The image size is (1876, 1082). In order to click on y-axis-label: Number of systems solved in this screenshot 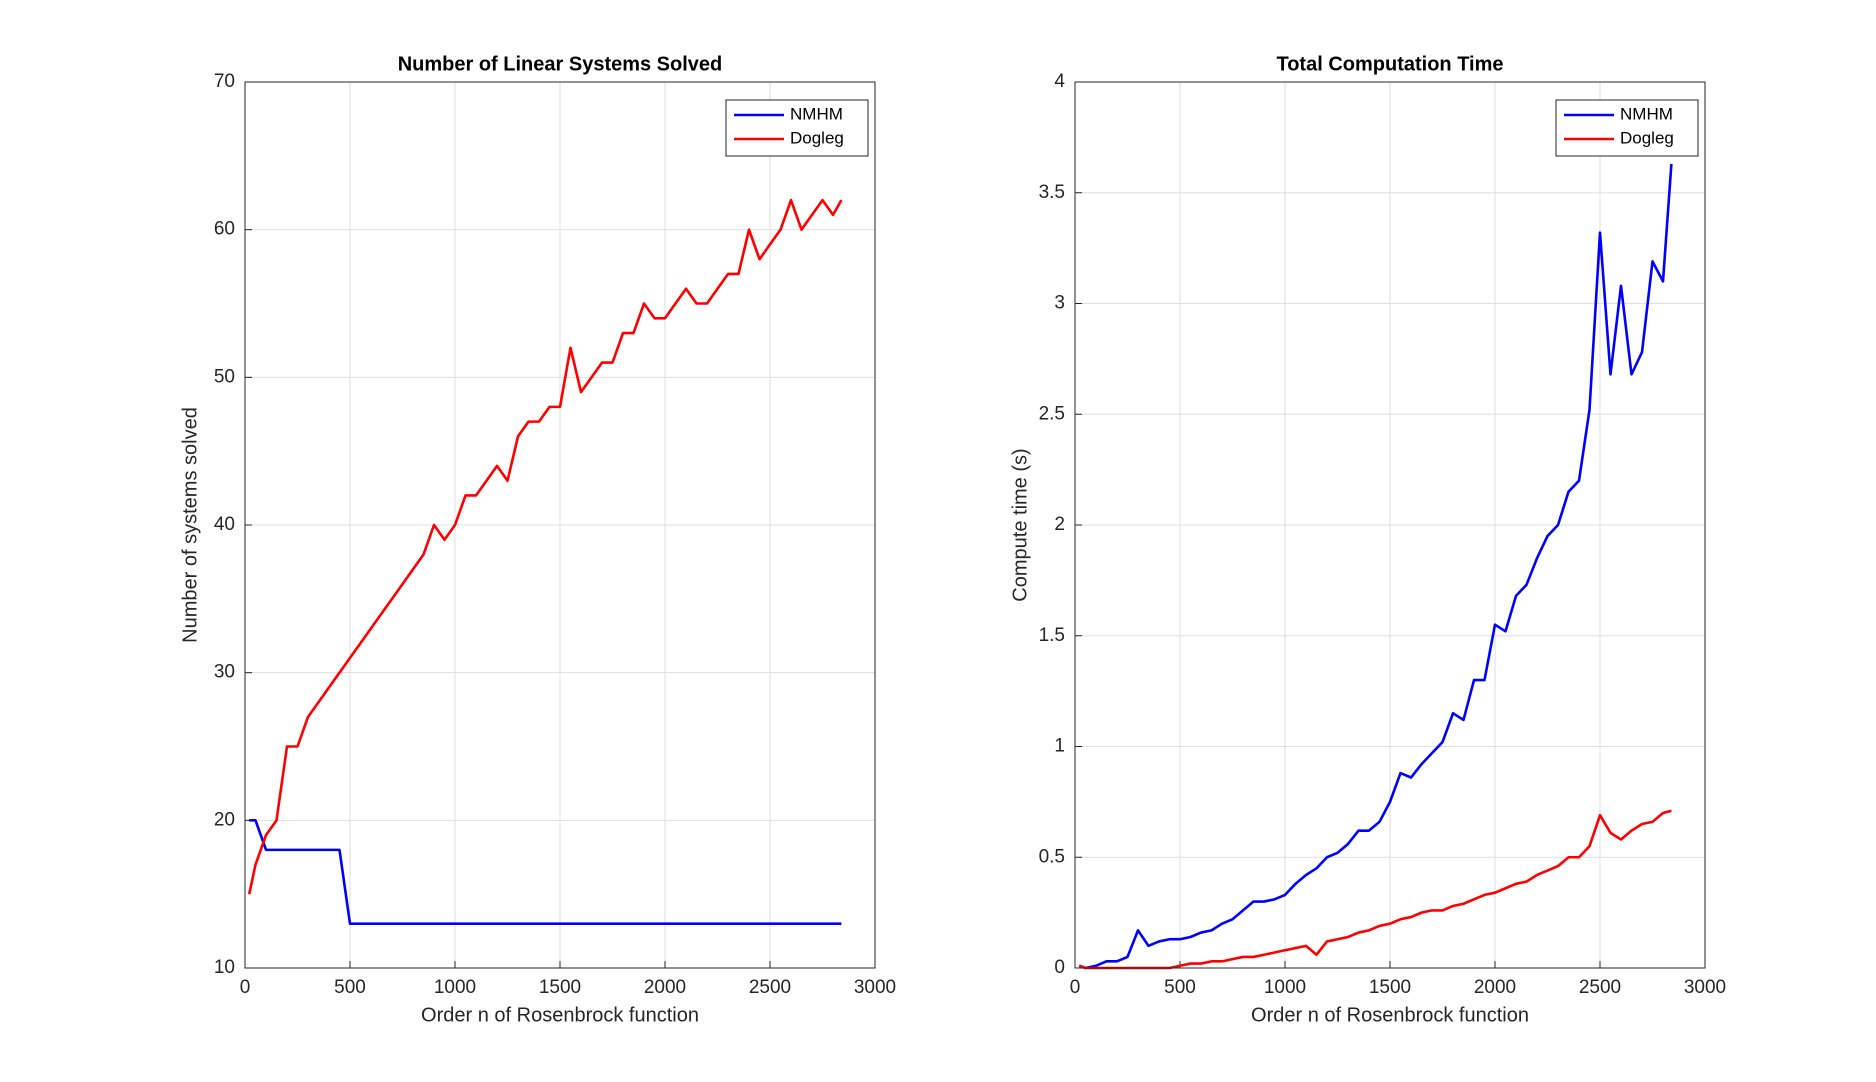, I will do `click(190, 525)`.